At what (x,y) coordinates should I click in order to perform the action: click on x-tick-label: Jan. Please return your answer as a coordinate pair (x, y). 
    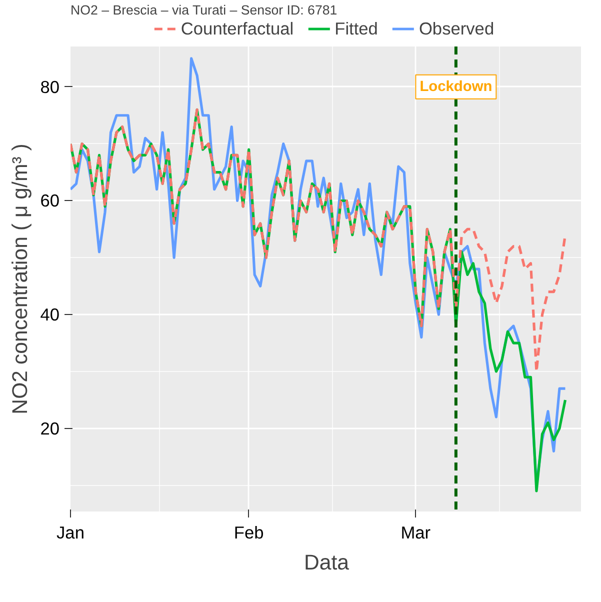
    Looking at the image, I should click on (70, 532).